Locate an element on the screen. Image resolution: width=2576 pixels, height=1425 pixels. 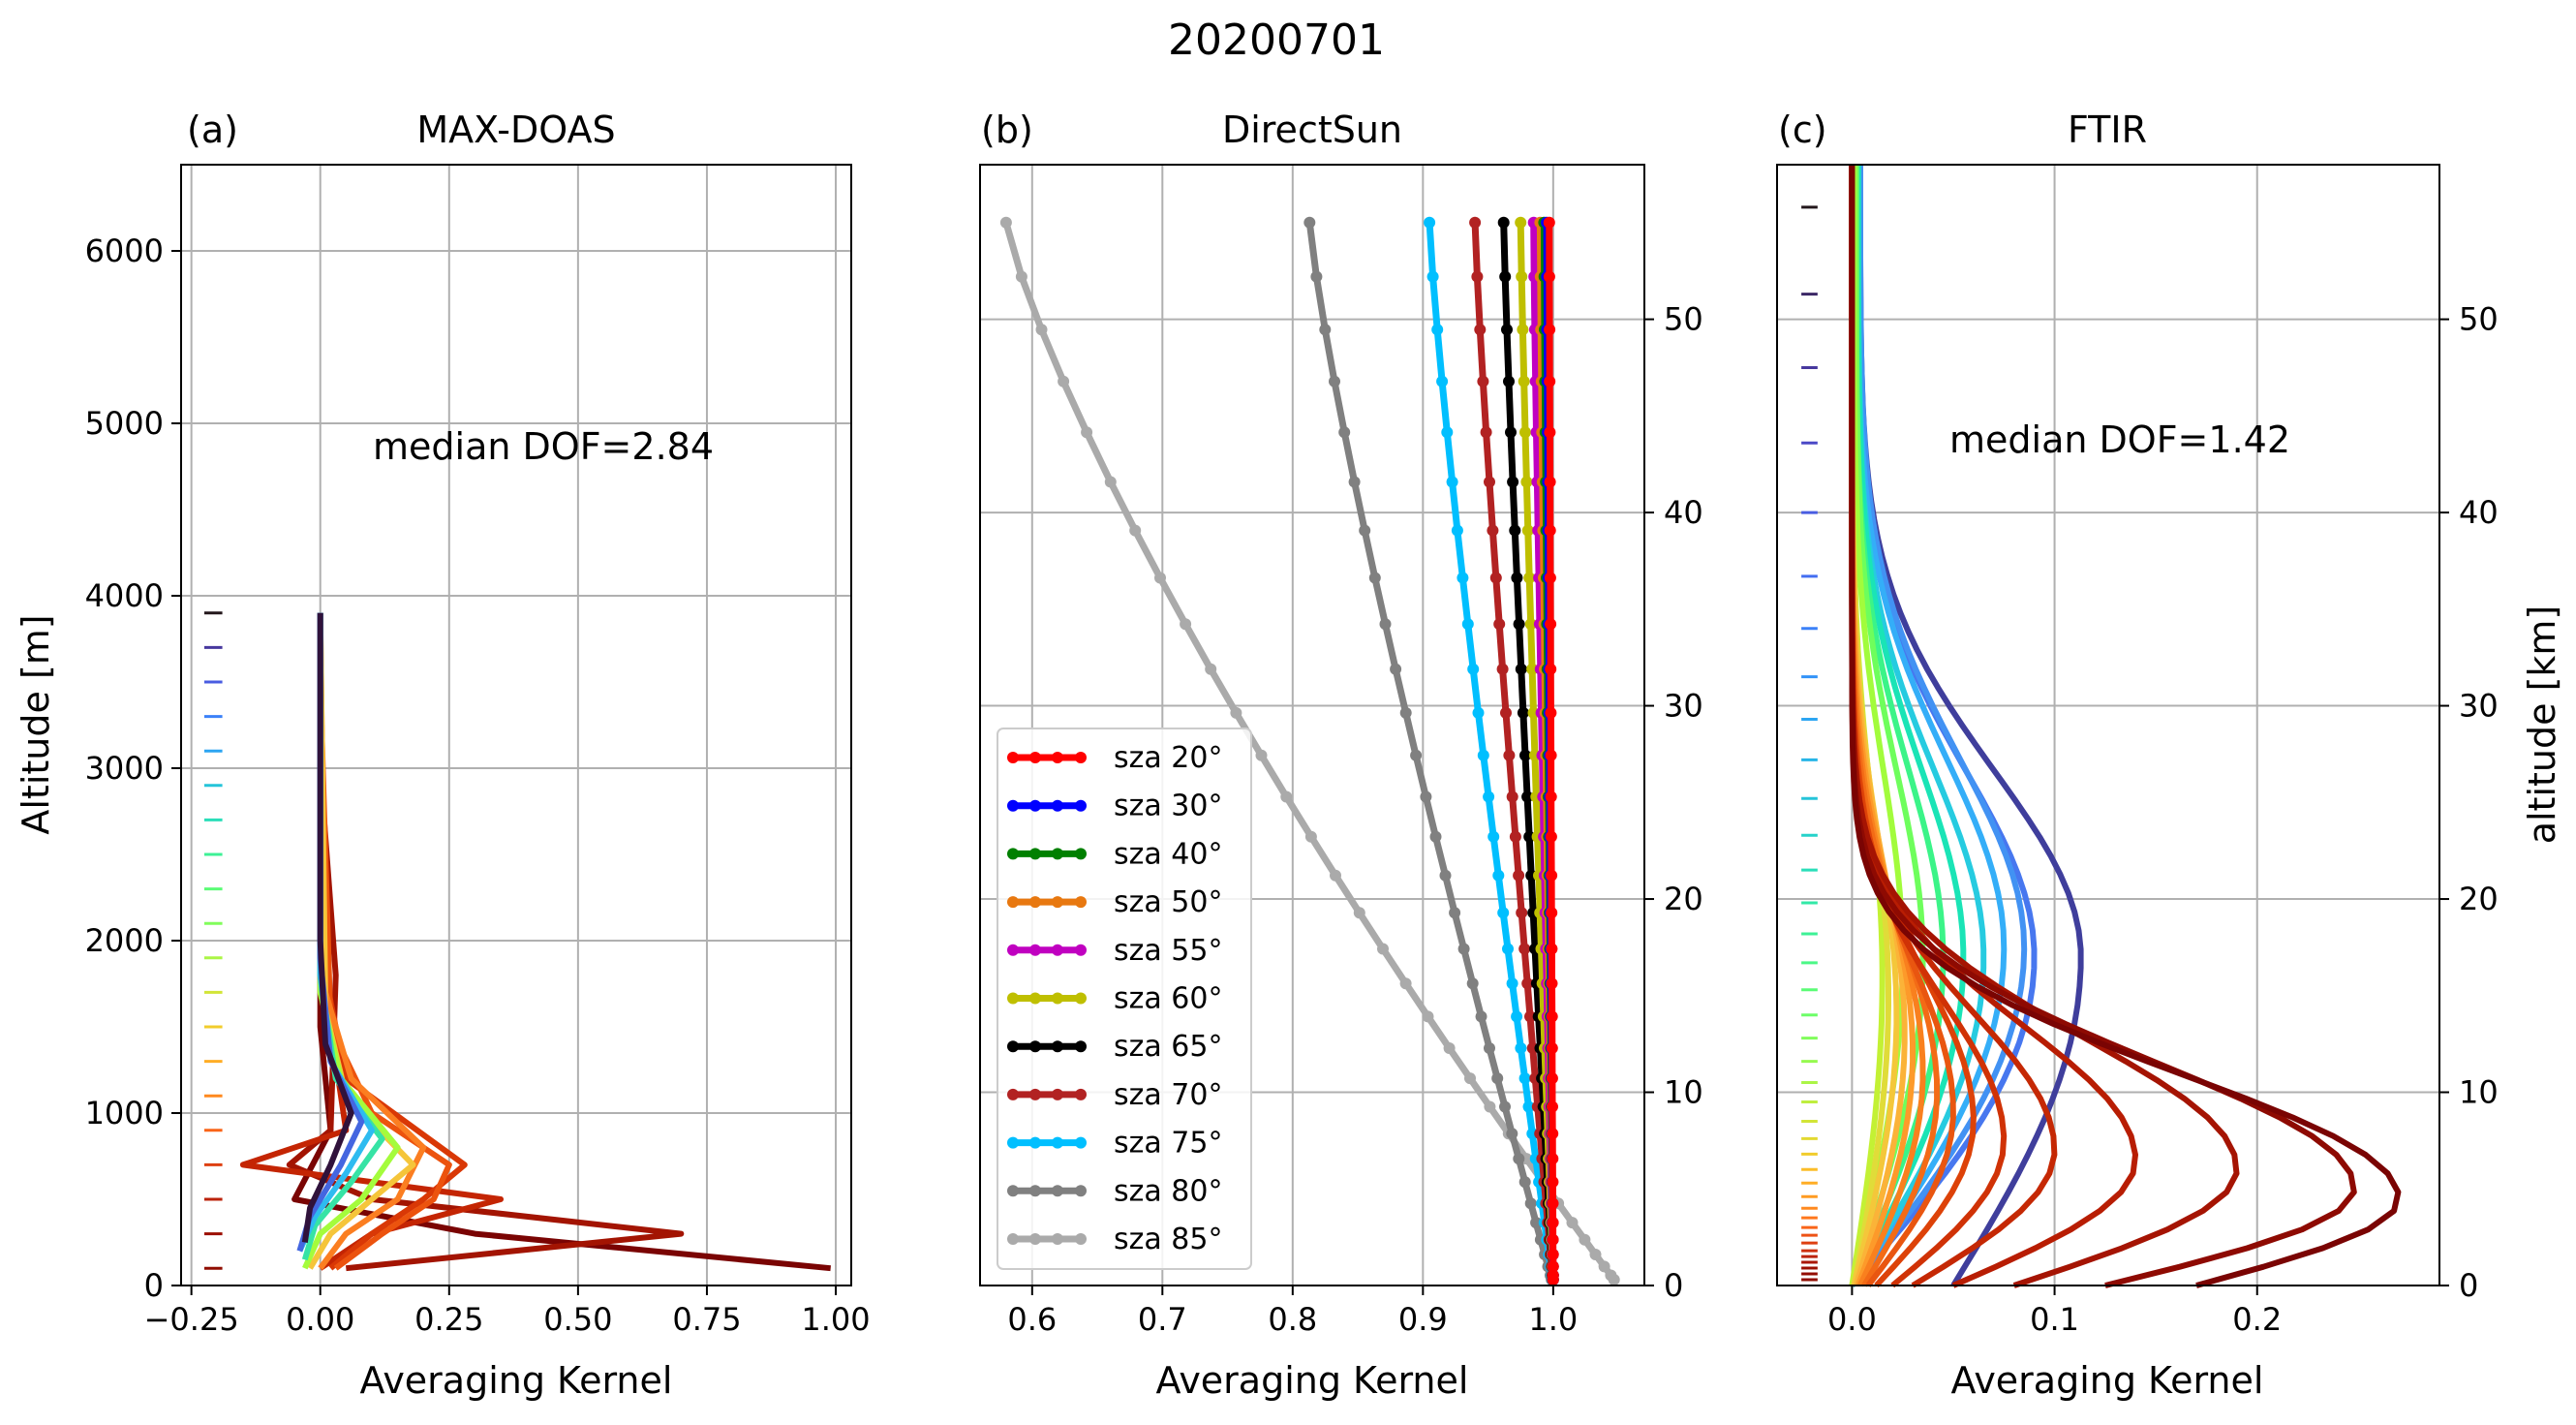
panel-a-series-line is located at coordinates (327, 928).